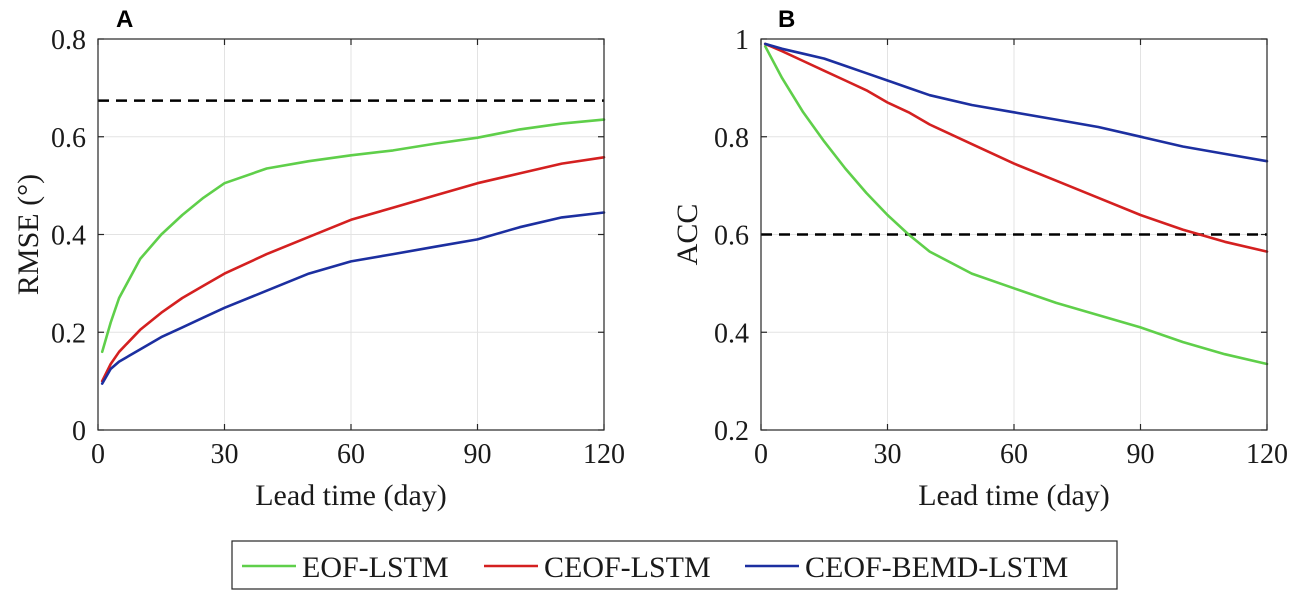 This screenshot has height=592, width=1299. What do you see at coordinates (1014, 495) in the screenshot?
I see `panel-b-x-axis-label: Lead time (day)` at bounding box center [1014, 495].